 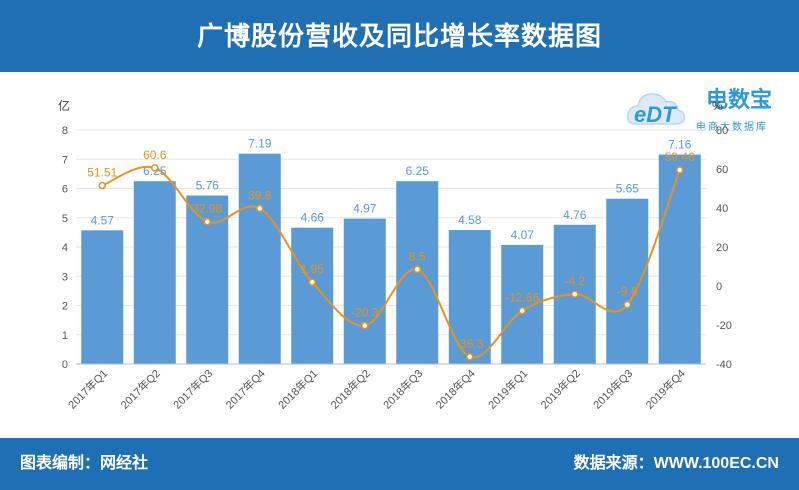 I want to click on header-bar: 广博股份营收及同比增长率数据图, so click(x=399, y=36).